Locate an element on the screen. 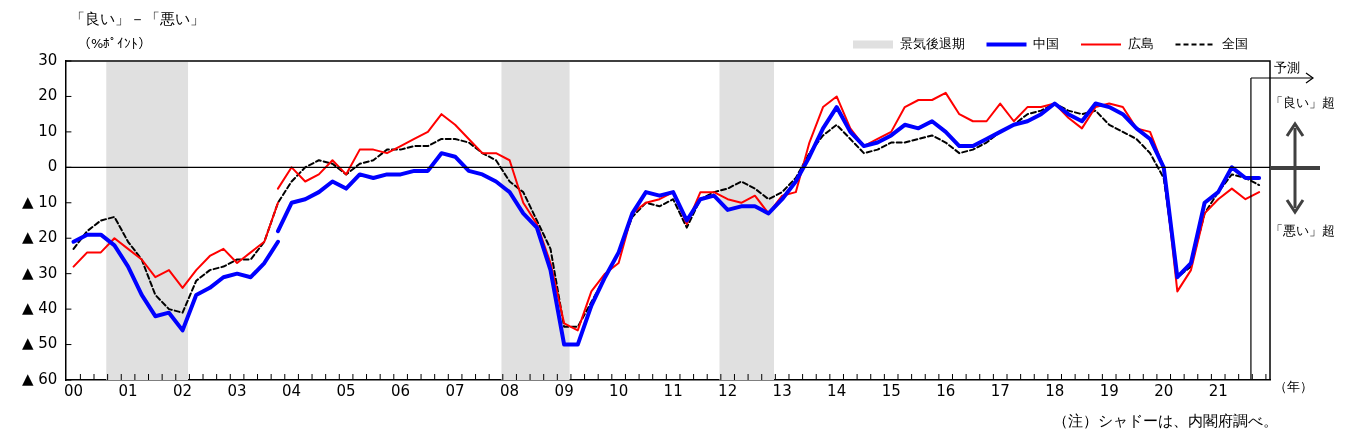 The image size is (1346, 434). x-tick-label: 03 is located at coordinates (237, 390).